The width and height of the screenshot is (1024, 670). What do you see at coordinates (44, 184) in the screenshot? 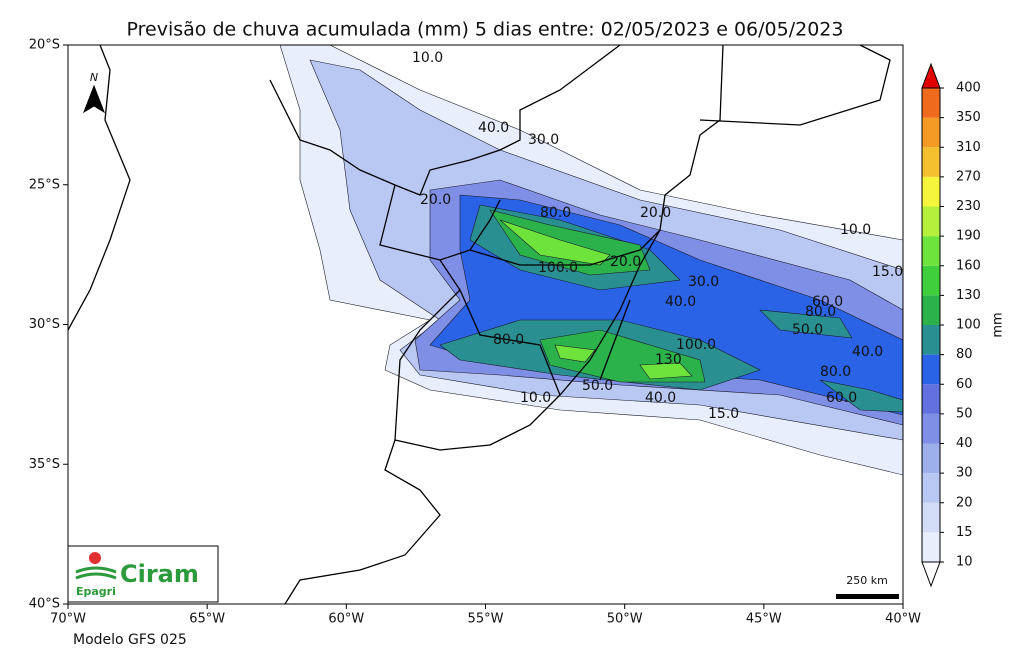
I see `lat-label: 25°S` at bounding box center [44, 184].